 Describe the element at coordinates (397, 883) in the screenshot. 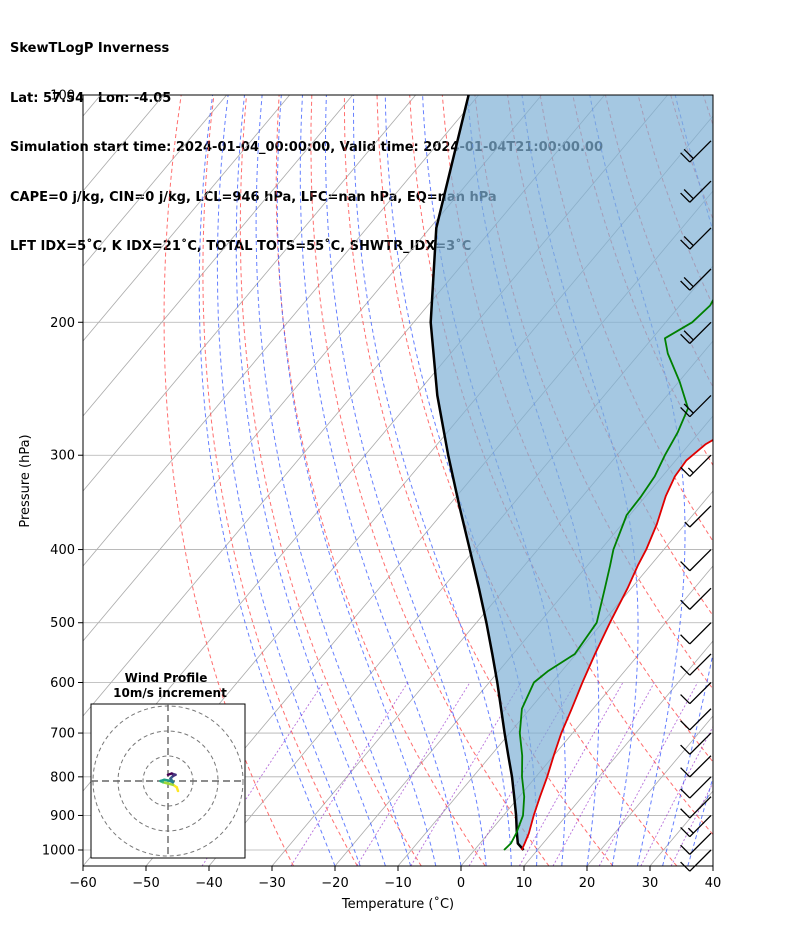

I see `x-tick-label: −10` at that location.